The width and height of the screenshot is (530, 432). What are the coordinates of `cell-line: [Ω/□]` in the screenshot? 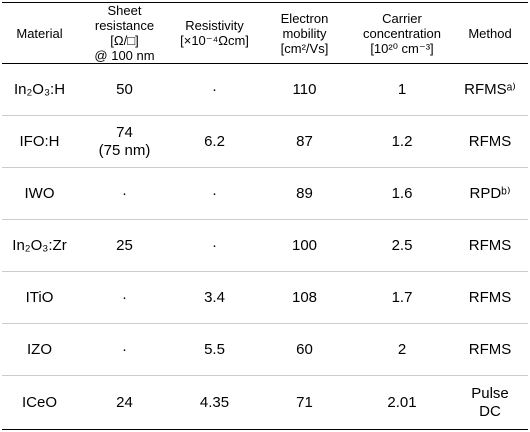 It's located at (124, 40).